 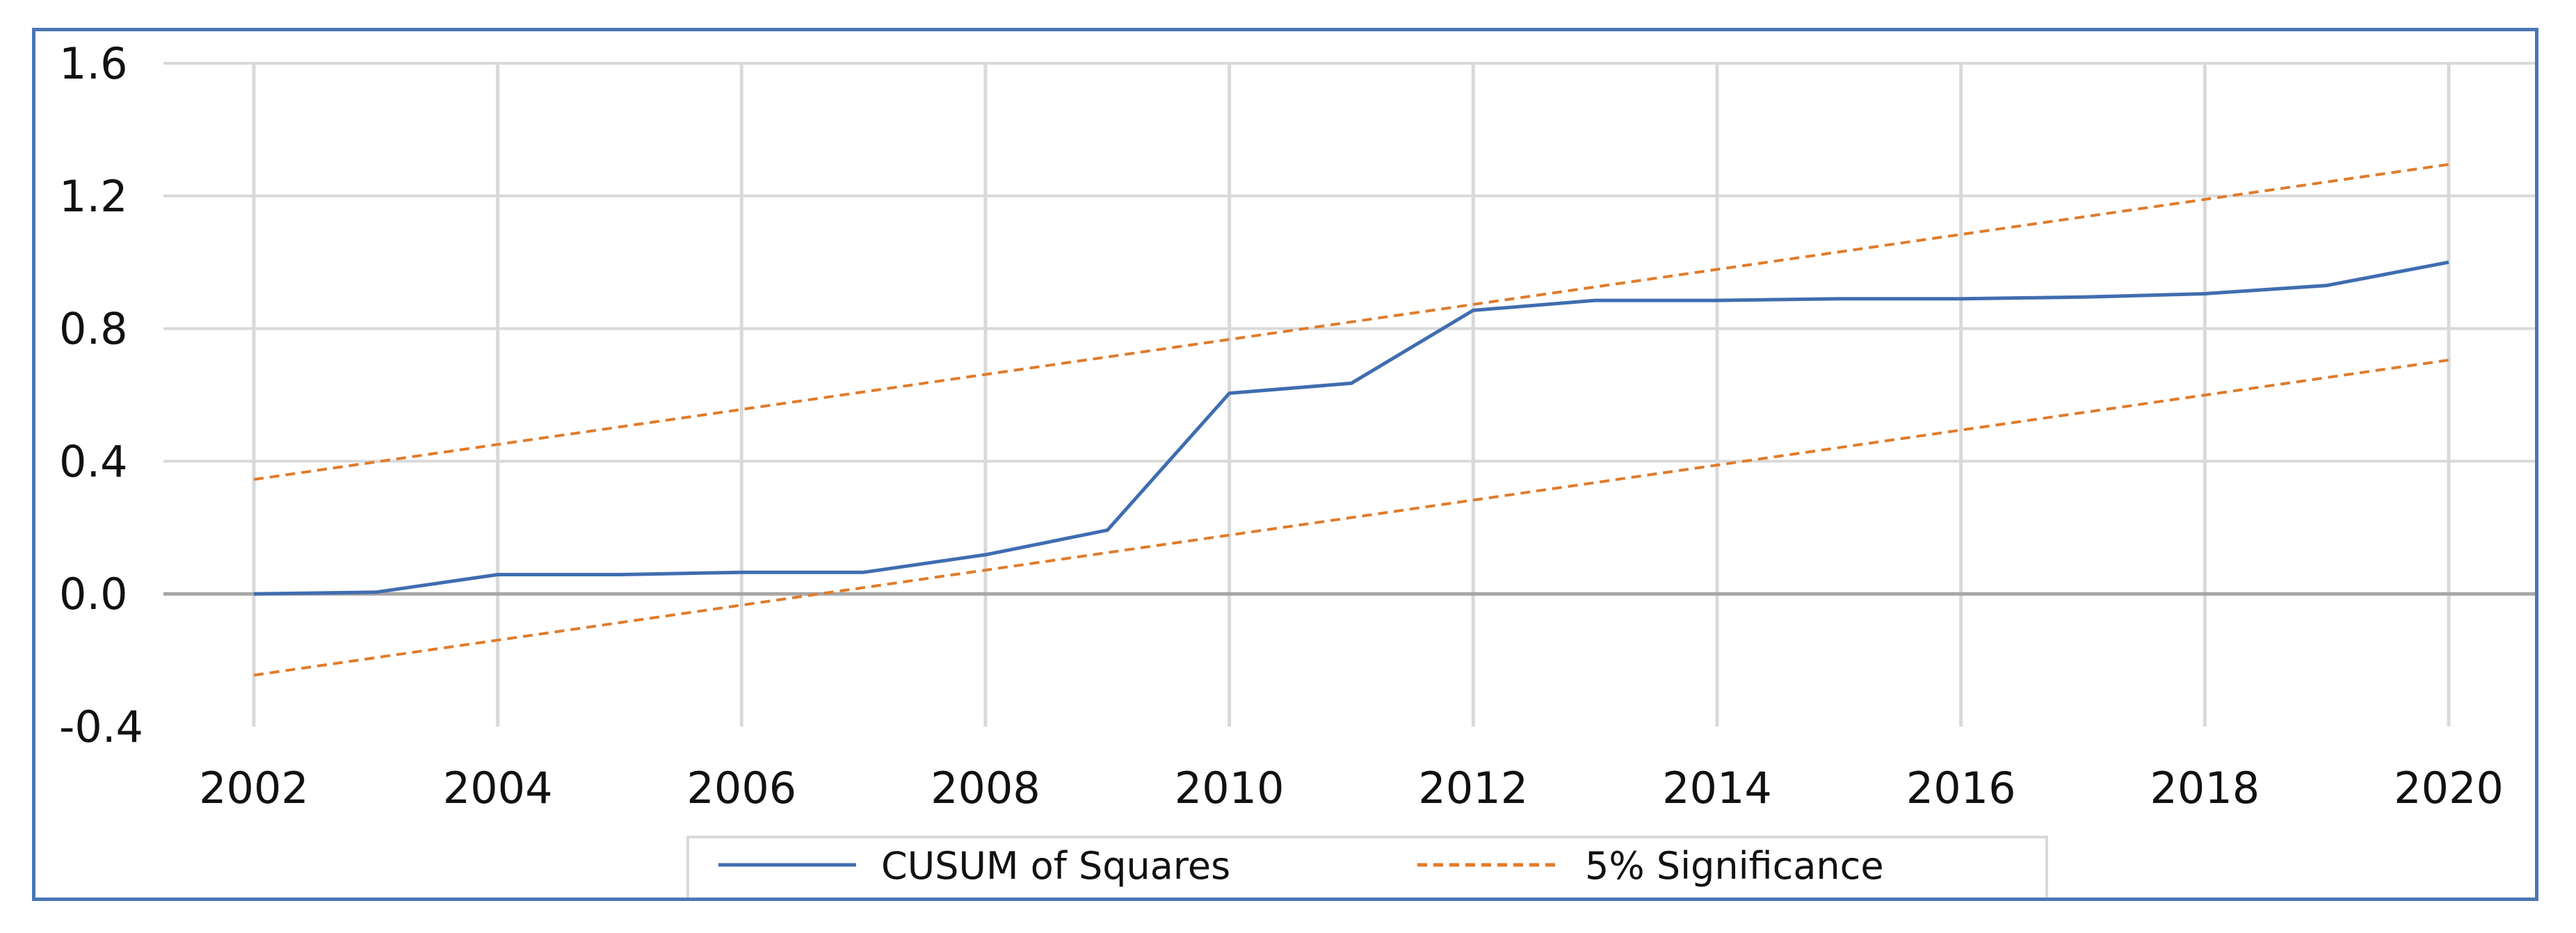 What do you see at coordinates (498, 788) in the screenshot?
I see `x-tick-label: 2004` at bounding box center [498, 788].